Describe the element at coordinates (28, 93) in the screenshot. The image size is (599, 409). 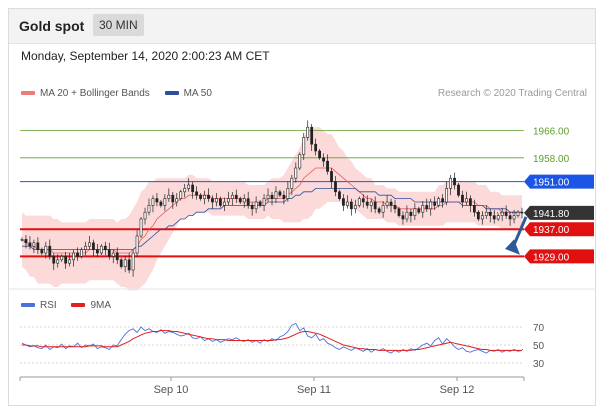
I see `legend-swatch-ma20` at that location.